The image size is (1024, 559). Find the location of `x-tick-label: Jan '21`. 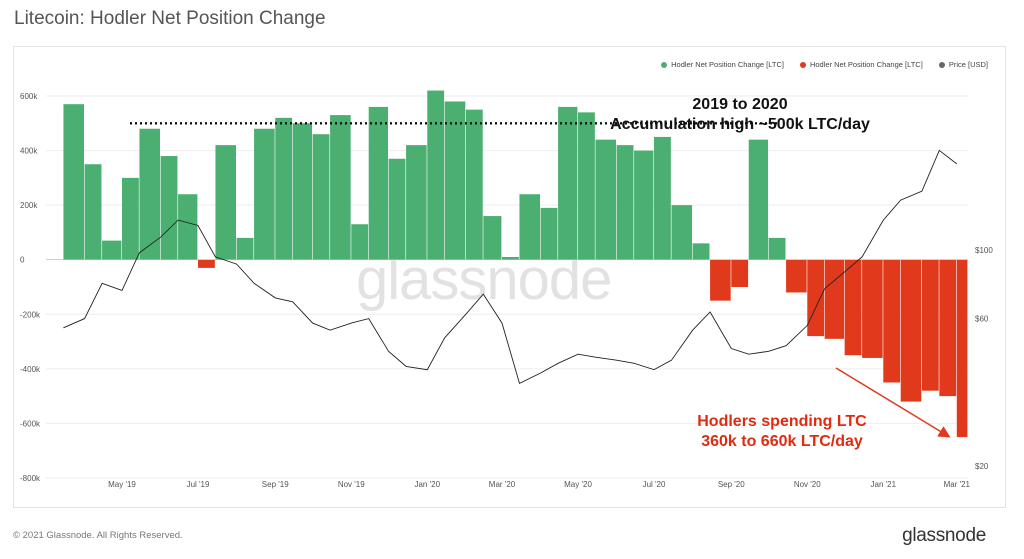

x-tick-label: Jan '21 is located at coordinates (884, 484).